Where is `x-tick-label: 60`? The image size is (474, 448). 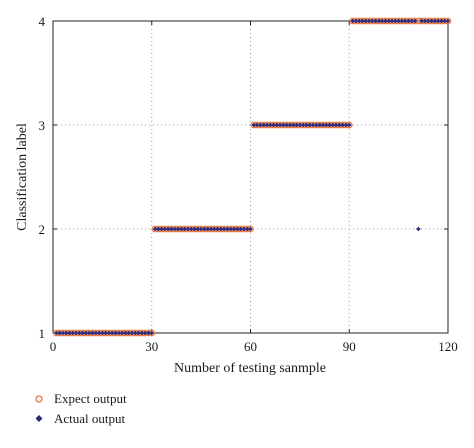
x-tick-label: 60 is located at coordinates (250, 346).